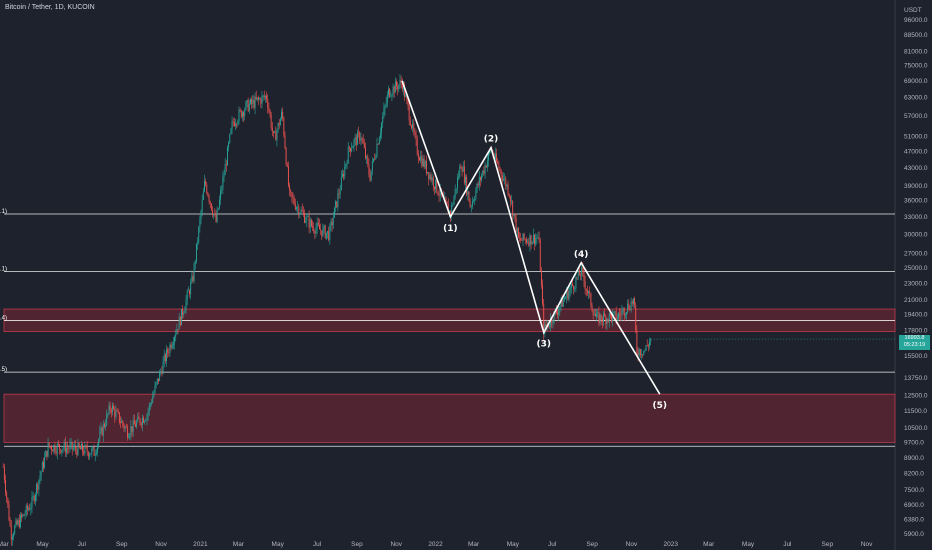  Describe the element at coordinates (916, 116) in the screenshot. I see `y-tick-label: 57000.0` at that location.